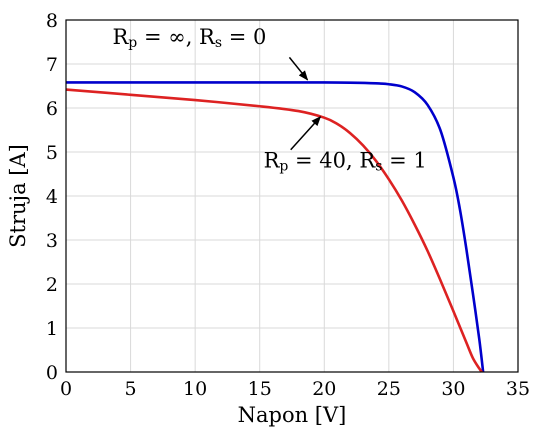 The image size is (533, 435). I want to click on annotation-label-real: Rp = 40, Rs = 1, so click(345, 161).